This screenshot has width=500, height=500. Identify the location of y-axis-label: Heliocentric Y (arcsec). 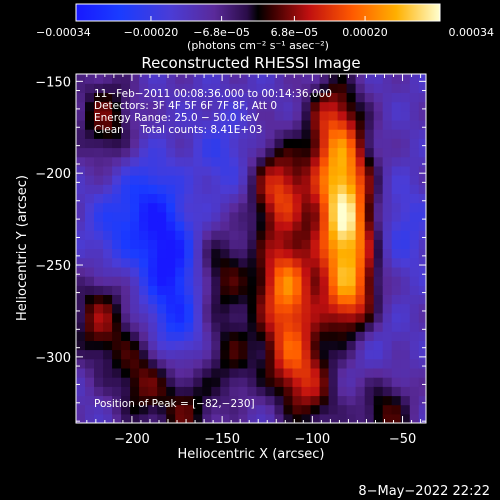
(22, 248).